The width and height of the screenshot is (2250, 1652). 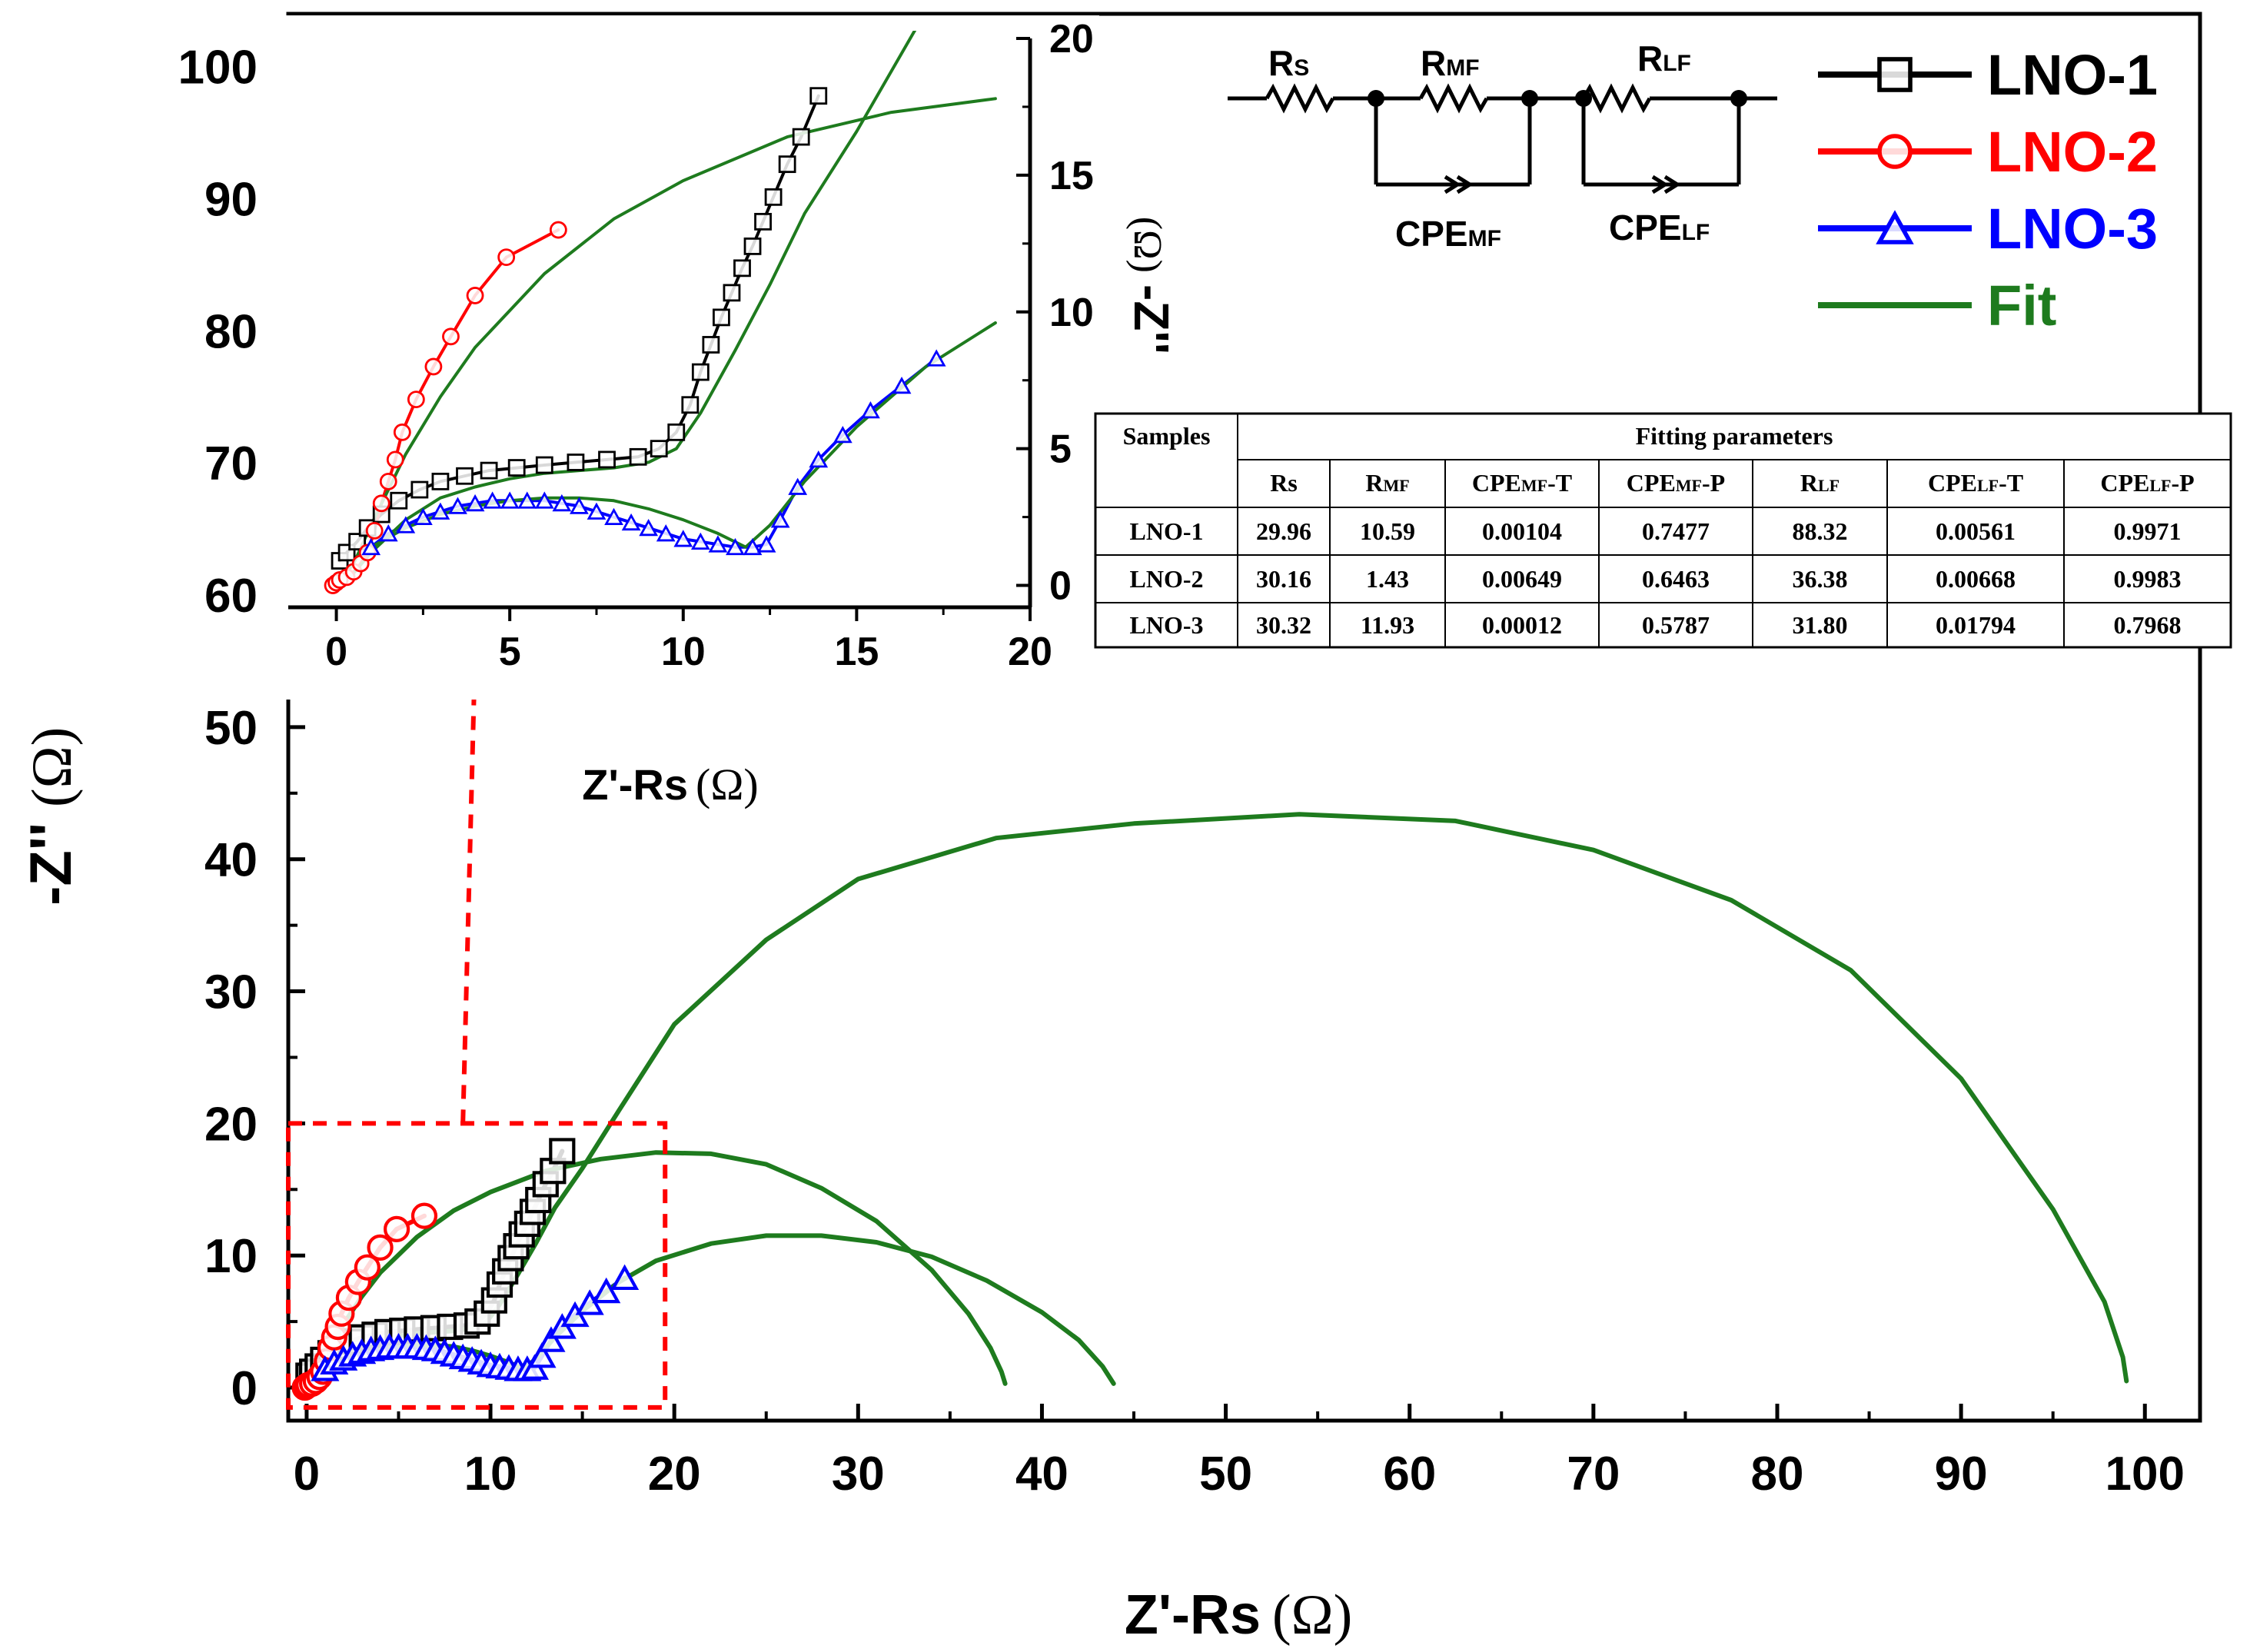 I want to click on legend-label-fit: Fit, so click(x=2021, y=306).